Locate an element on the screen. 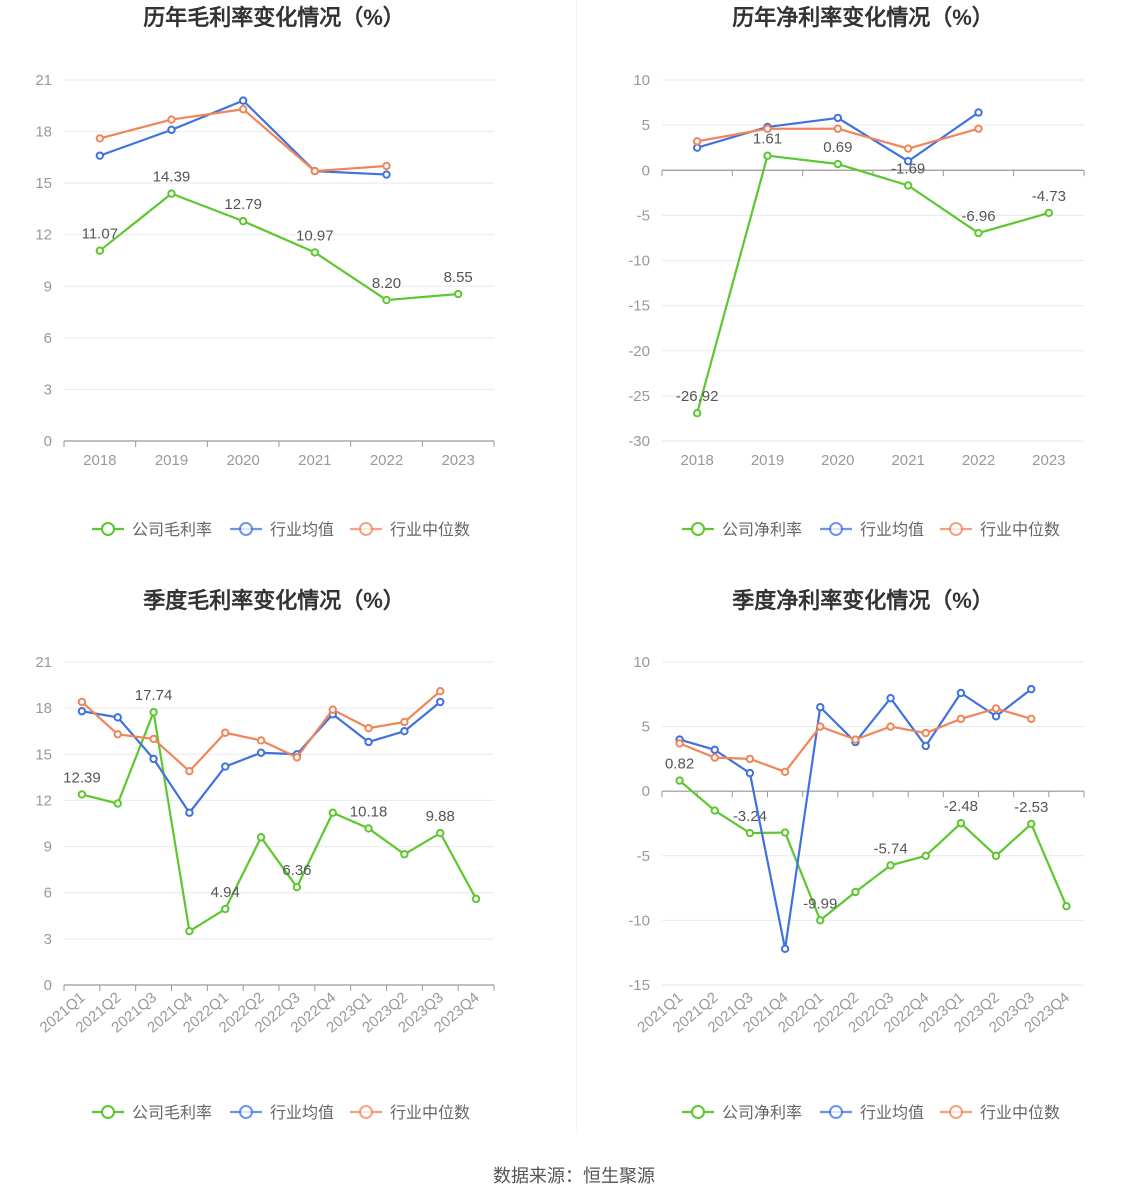  data-label: 4.94 is located at coordinates (225, 892).